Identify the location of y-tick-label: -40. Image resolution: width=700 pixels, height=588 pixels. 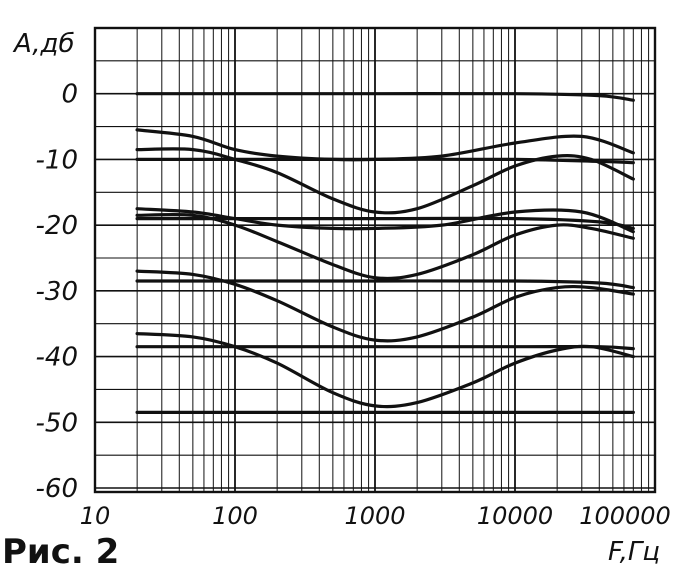
(57, 358).